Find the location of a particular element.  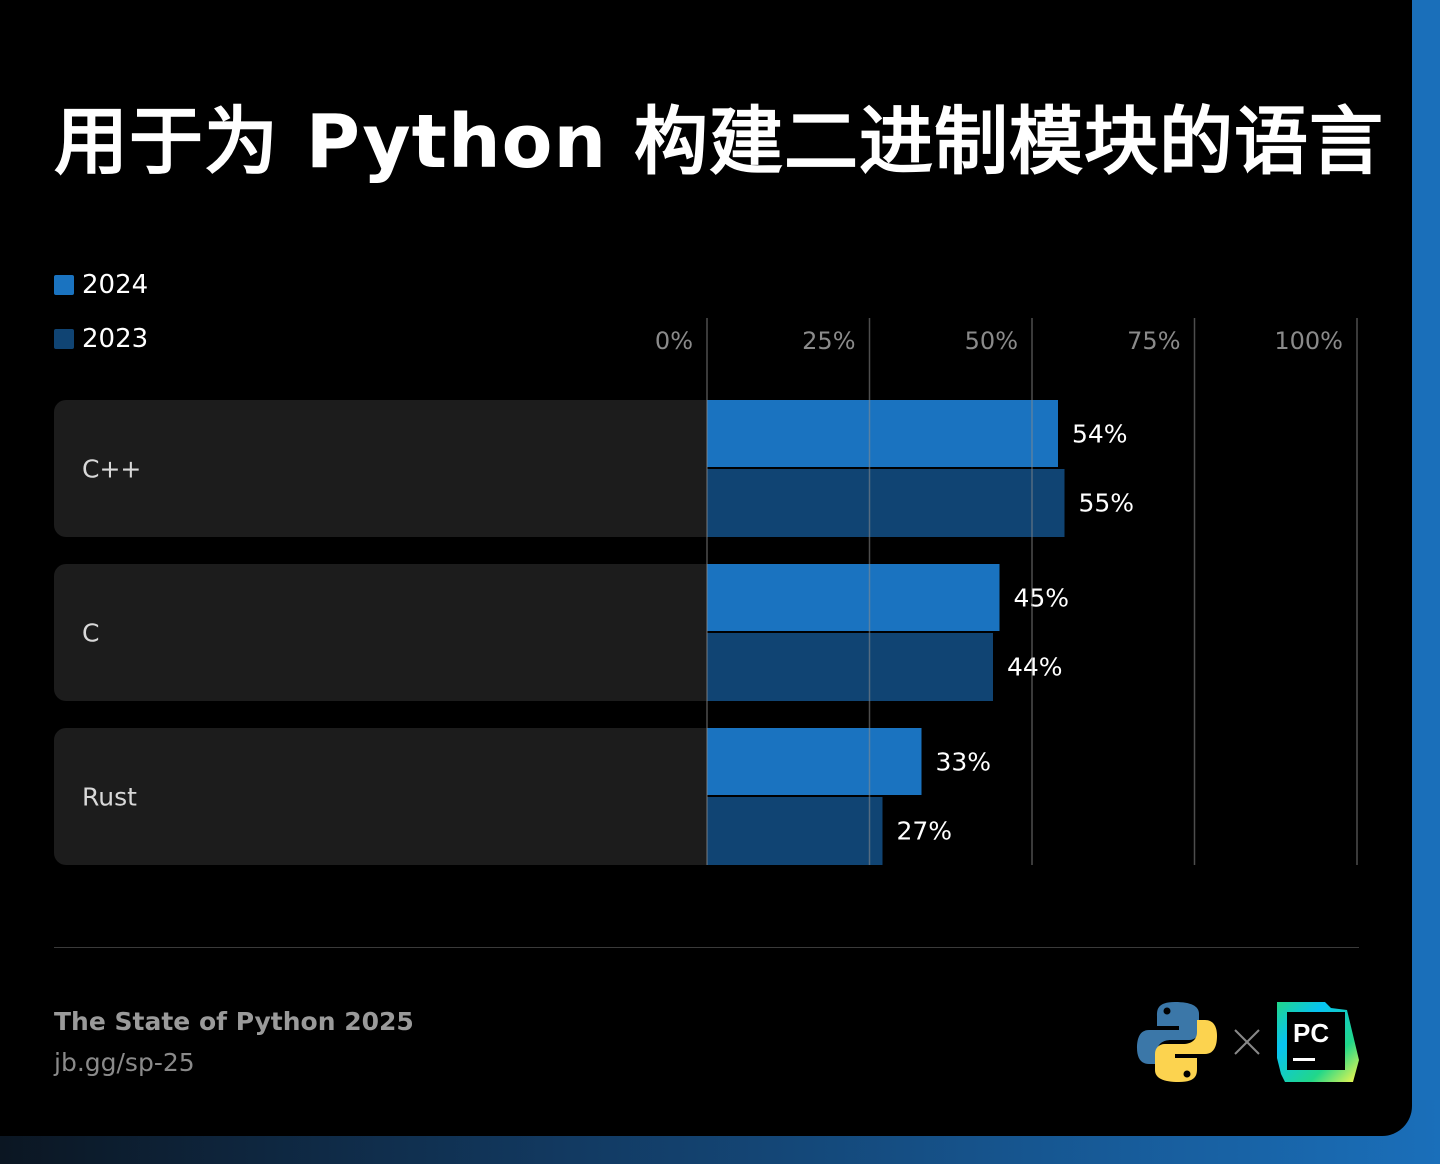

tick-label: 0% is located at coordinates (674, 341).